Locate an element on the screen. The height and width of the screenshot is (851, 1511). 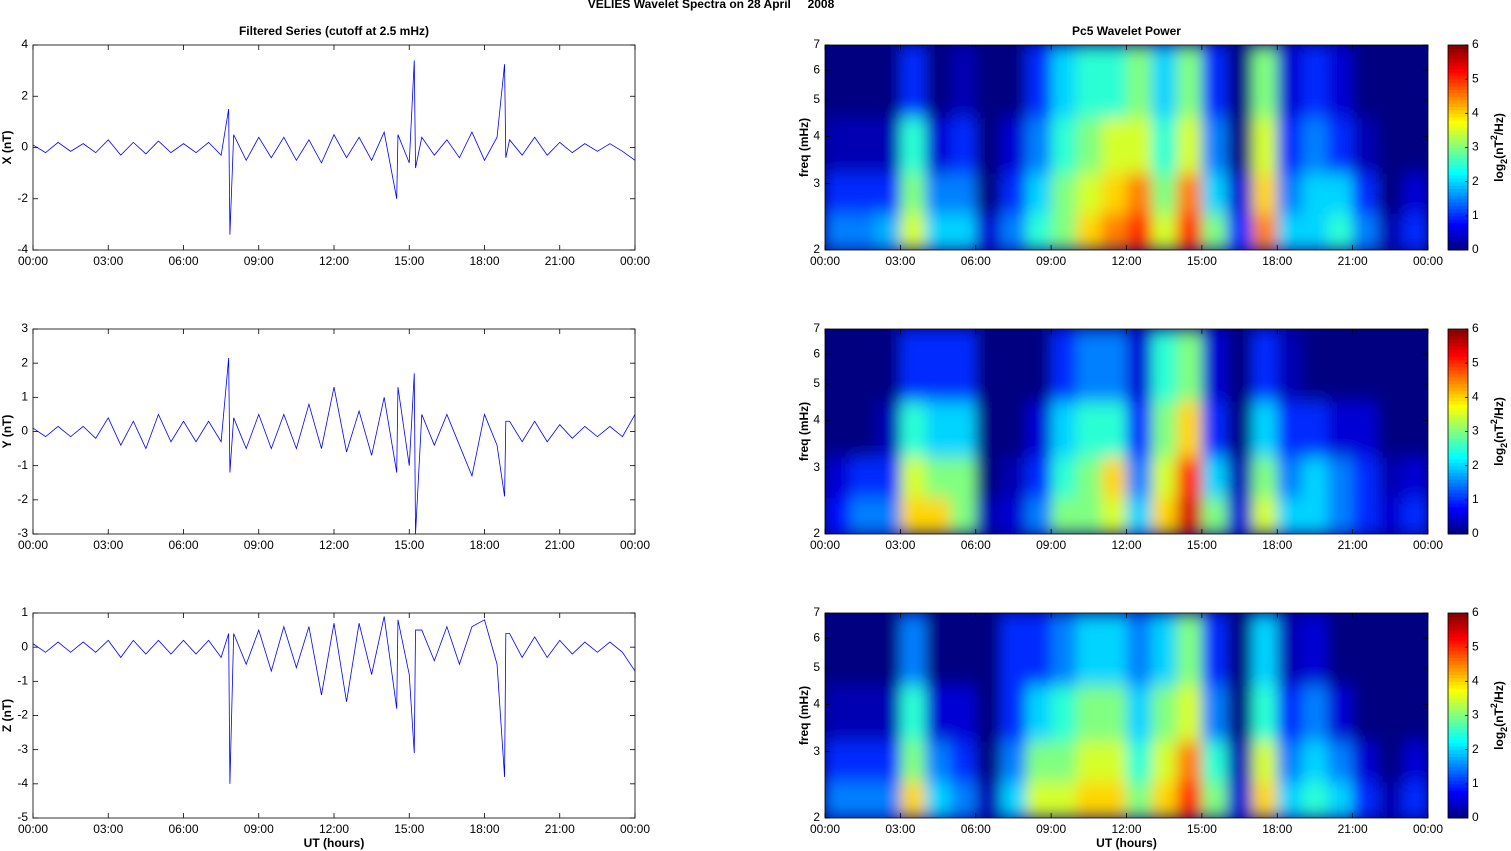
y-tick-label: 1 is located at coordinates (24, 612).